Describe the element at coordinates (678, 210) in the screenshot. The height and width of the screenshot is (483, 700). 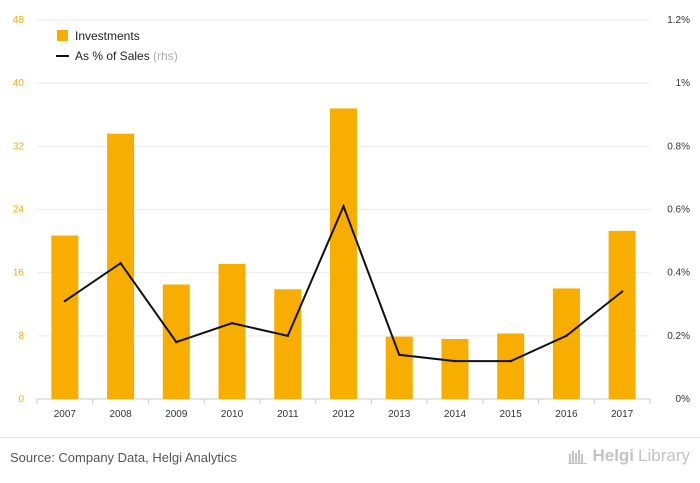
I see `right-axis-tick-label: 0.6%` at that location.